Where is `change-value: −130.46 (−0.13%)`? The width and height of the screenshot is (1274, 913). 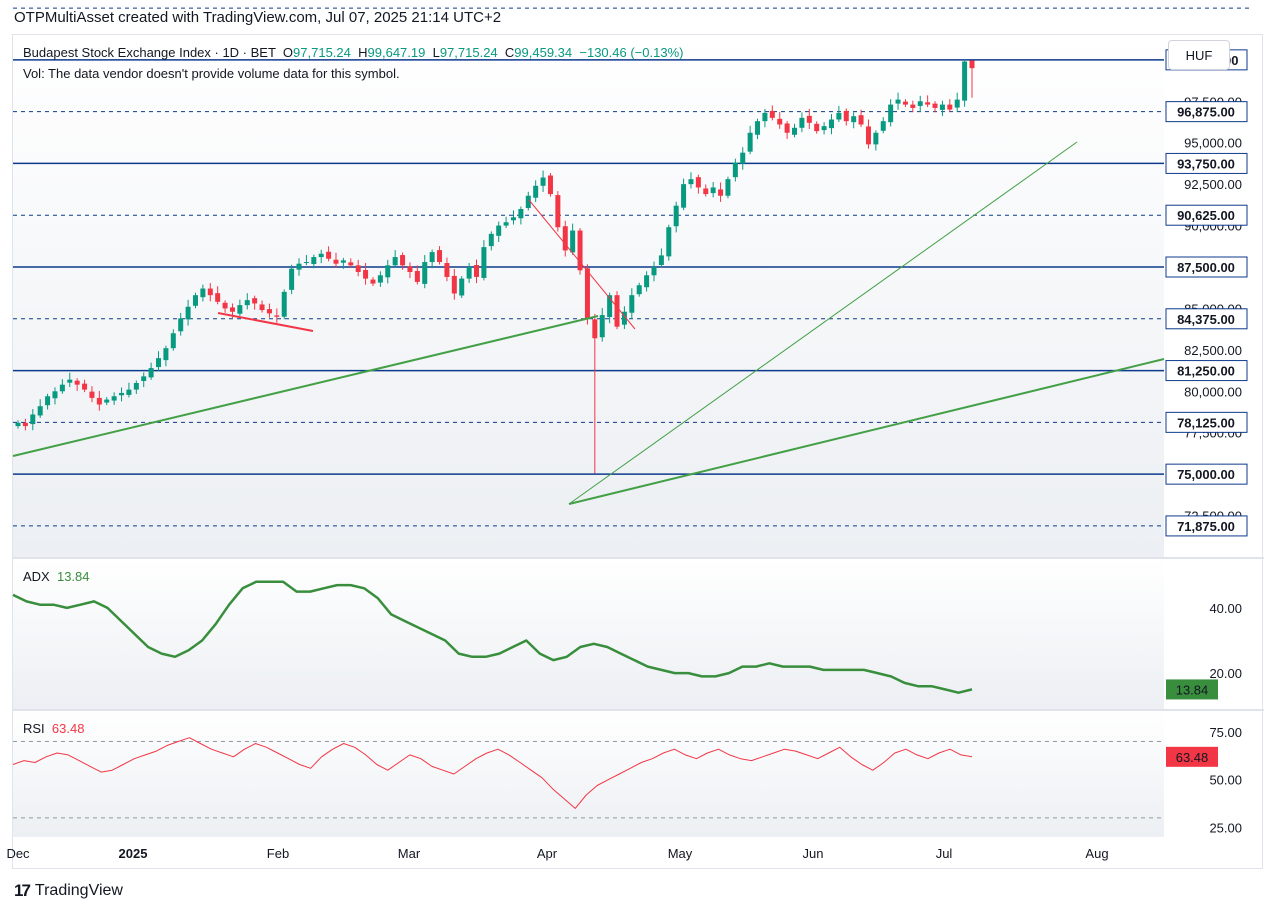
change-value: −130.46 (−0.13%) is located at coordinates (631, 52).